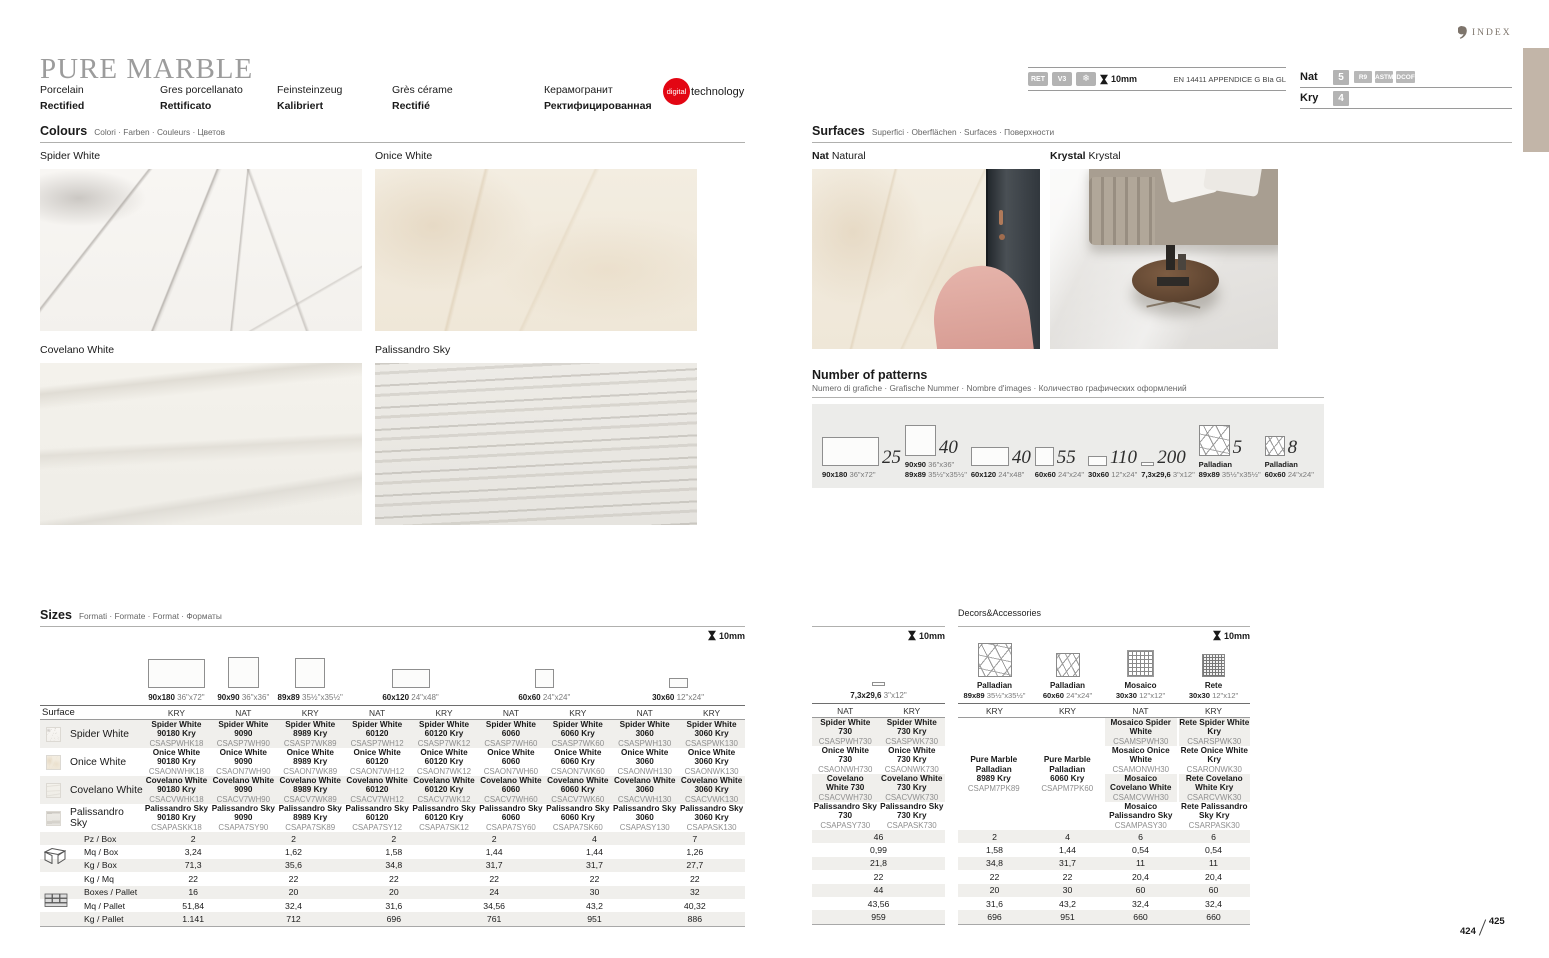  Describe the element at coordinates (997, 475) in the screenshot. I see `pattern-size-label: 60x120 24"x48"` at that location.